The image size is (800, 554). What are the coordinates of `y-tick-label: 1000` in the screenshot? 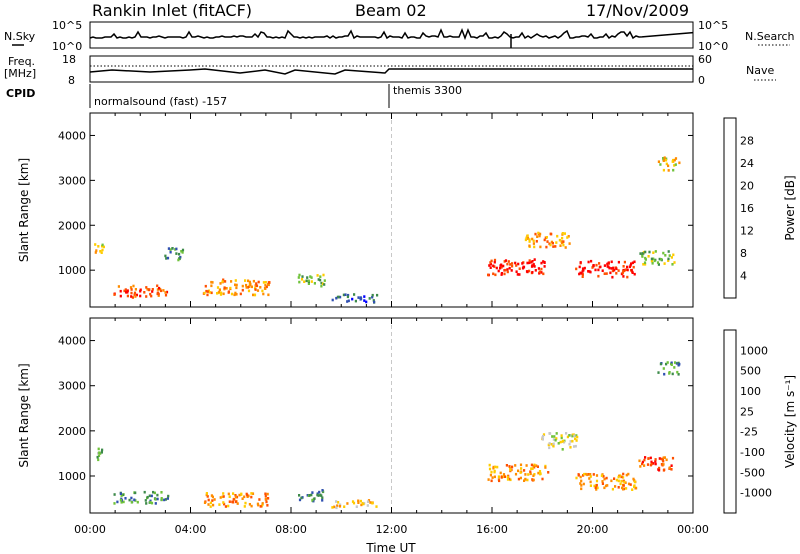 It's located at (72, 476).